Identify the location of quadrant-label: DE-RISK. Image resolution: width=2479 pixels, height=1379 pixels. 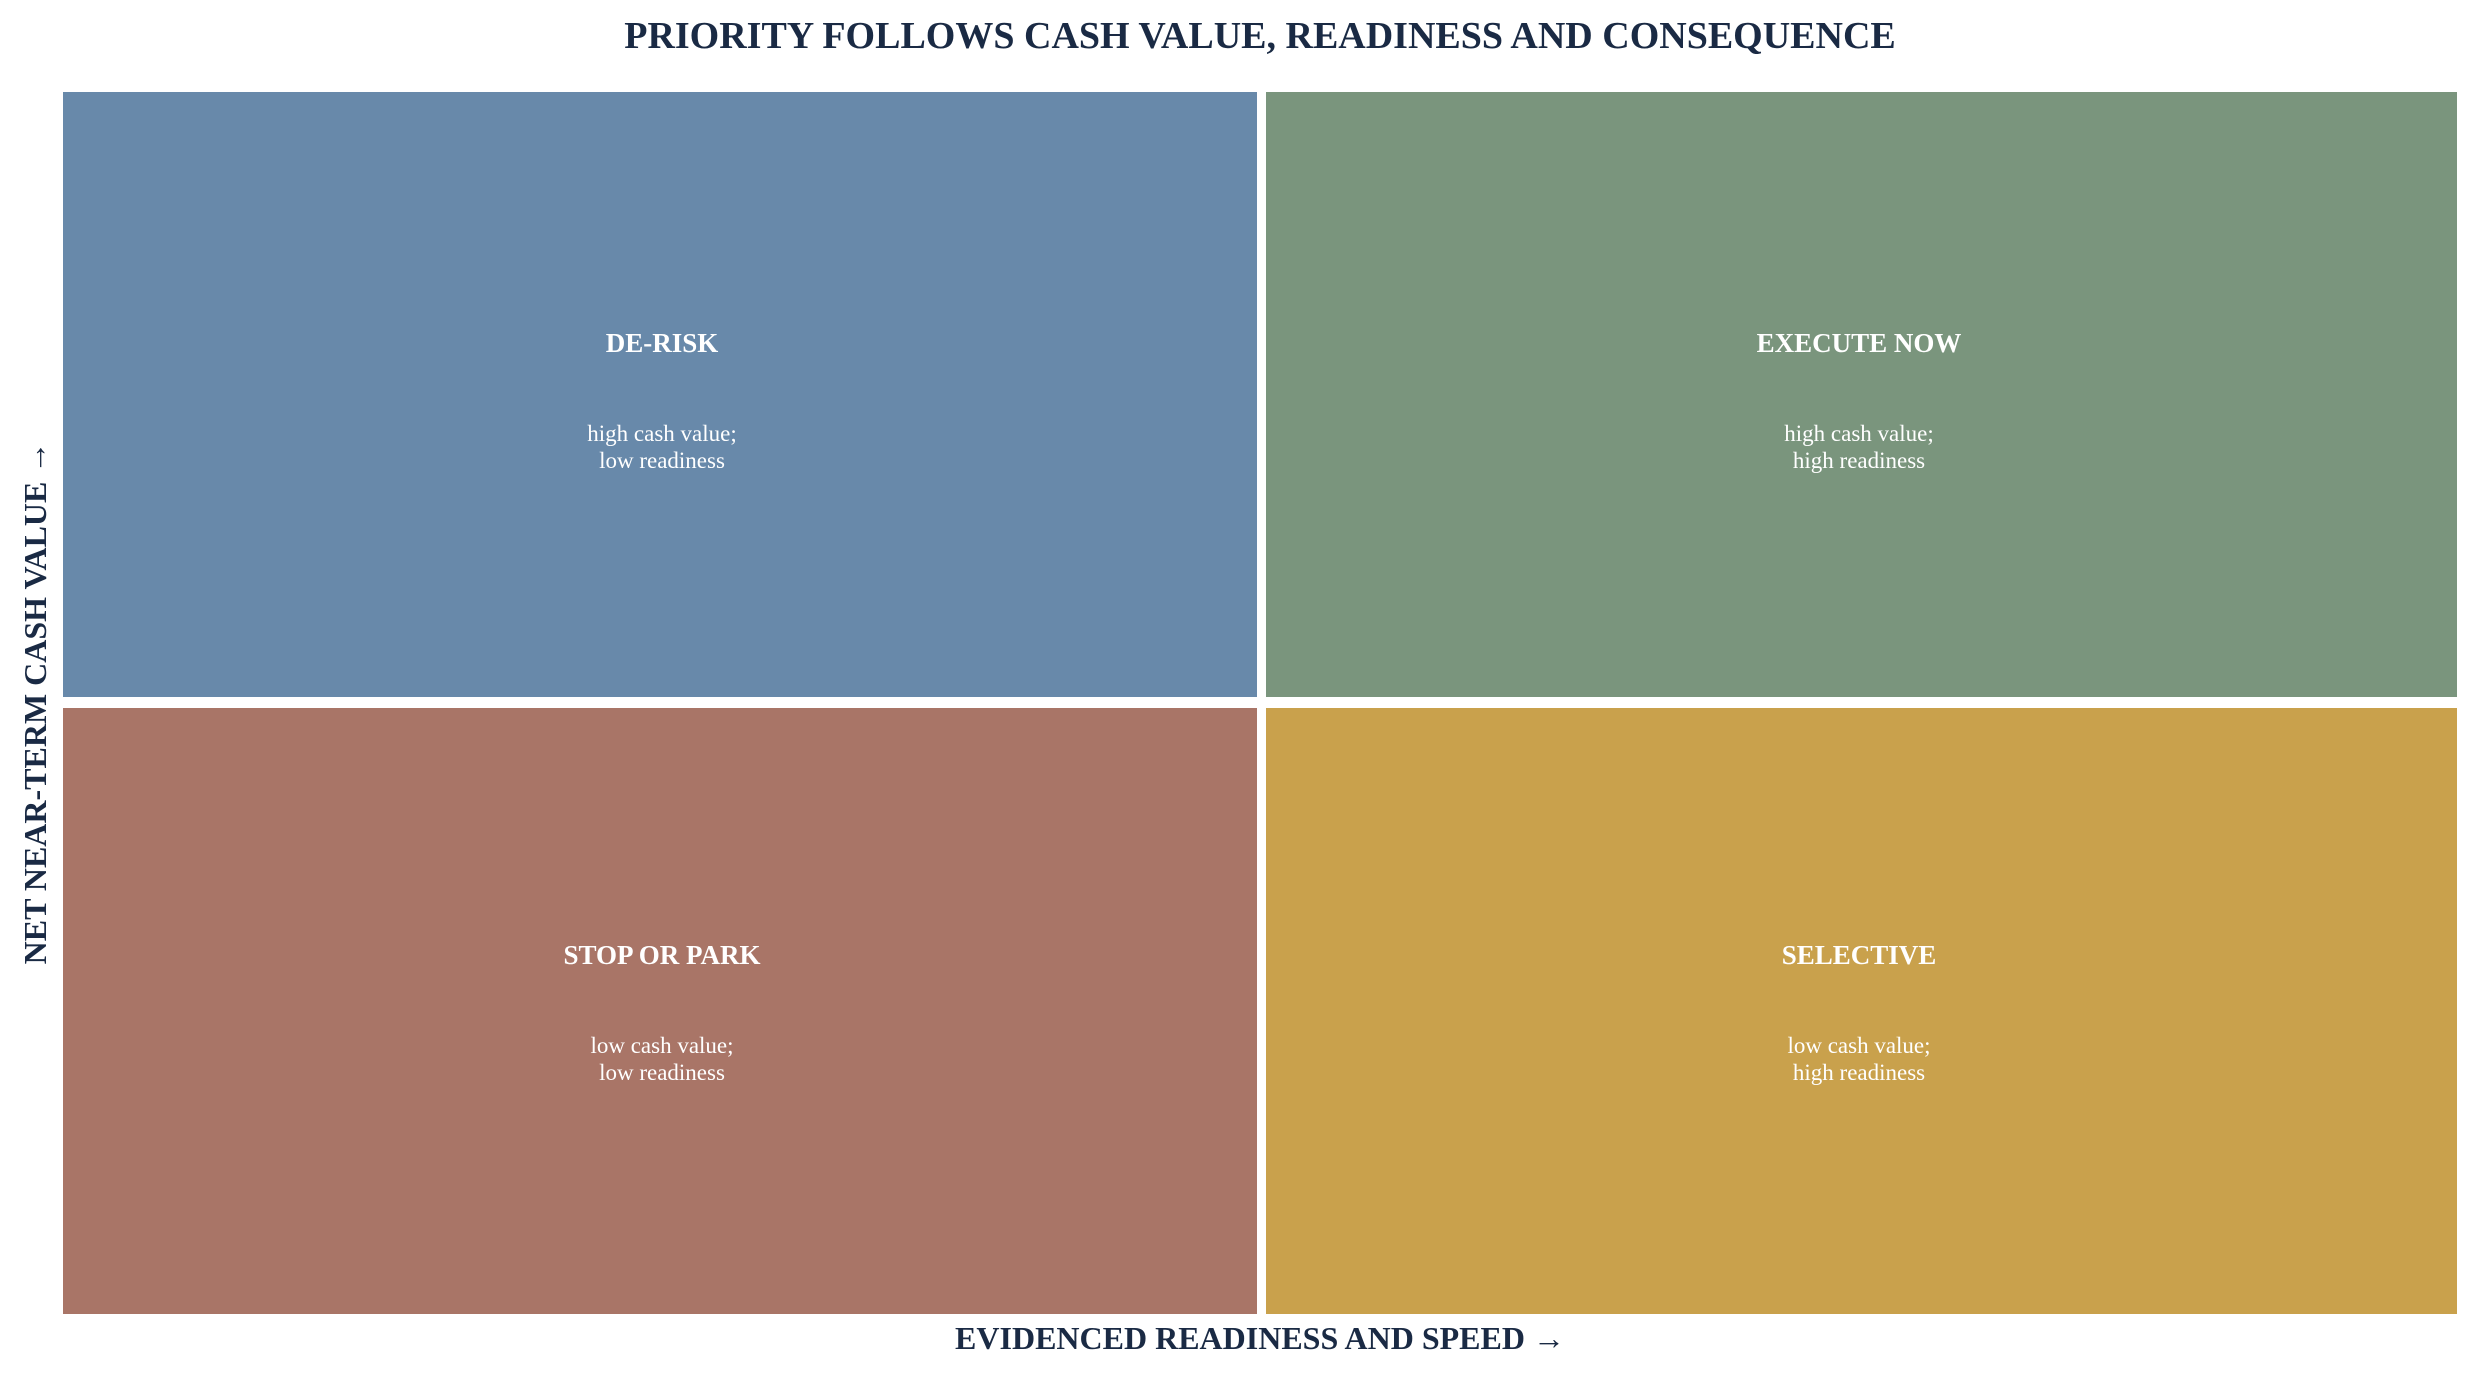
(662, 343).